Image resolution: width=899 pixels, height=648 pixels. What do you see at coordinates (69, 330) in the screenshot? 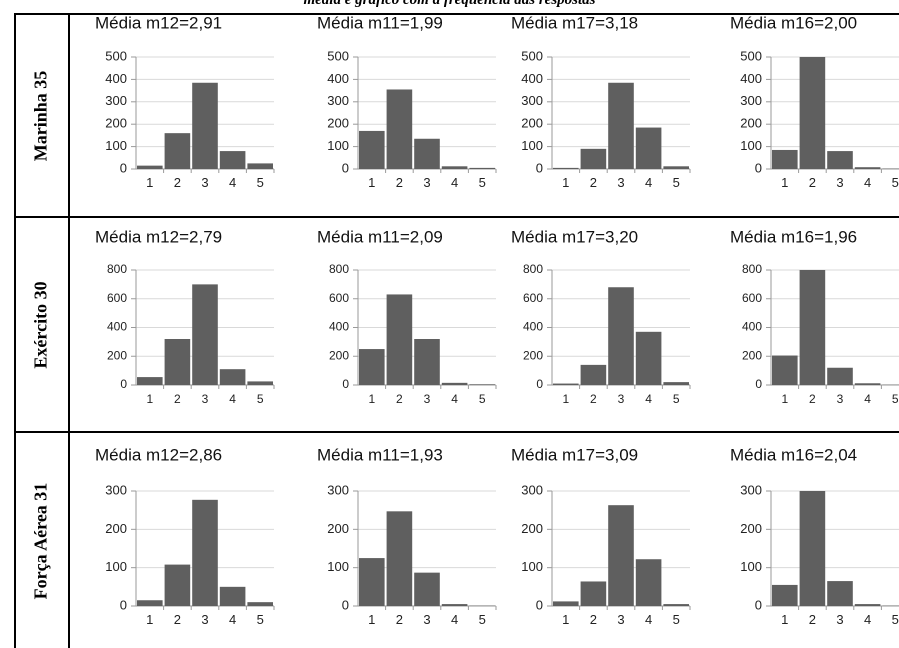
I see `label-column-divider` at bounding box center [69, 330].